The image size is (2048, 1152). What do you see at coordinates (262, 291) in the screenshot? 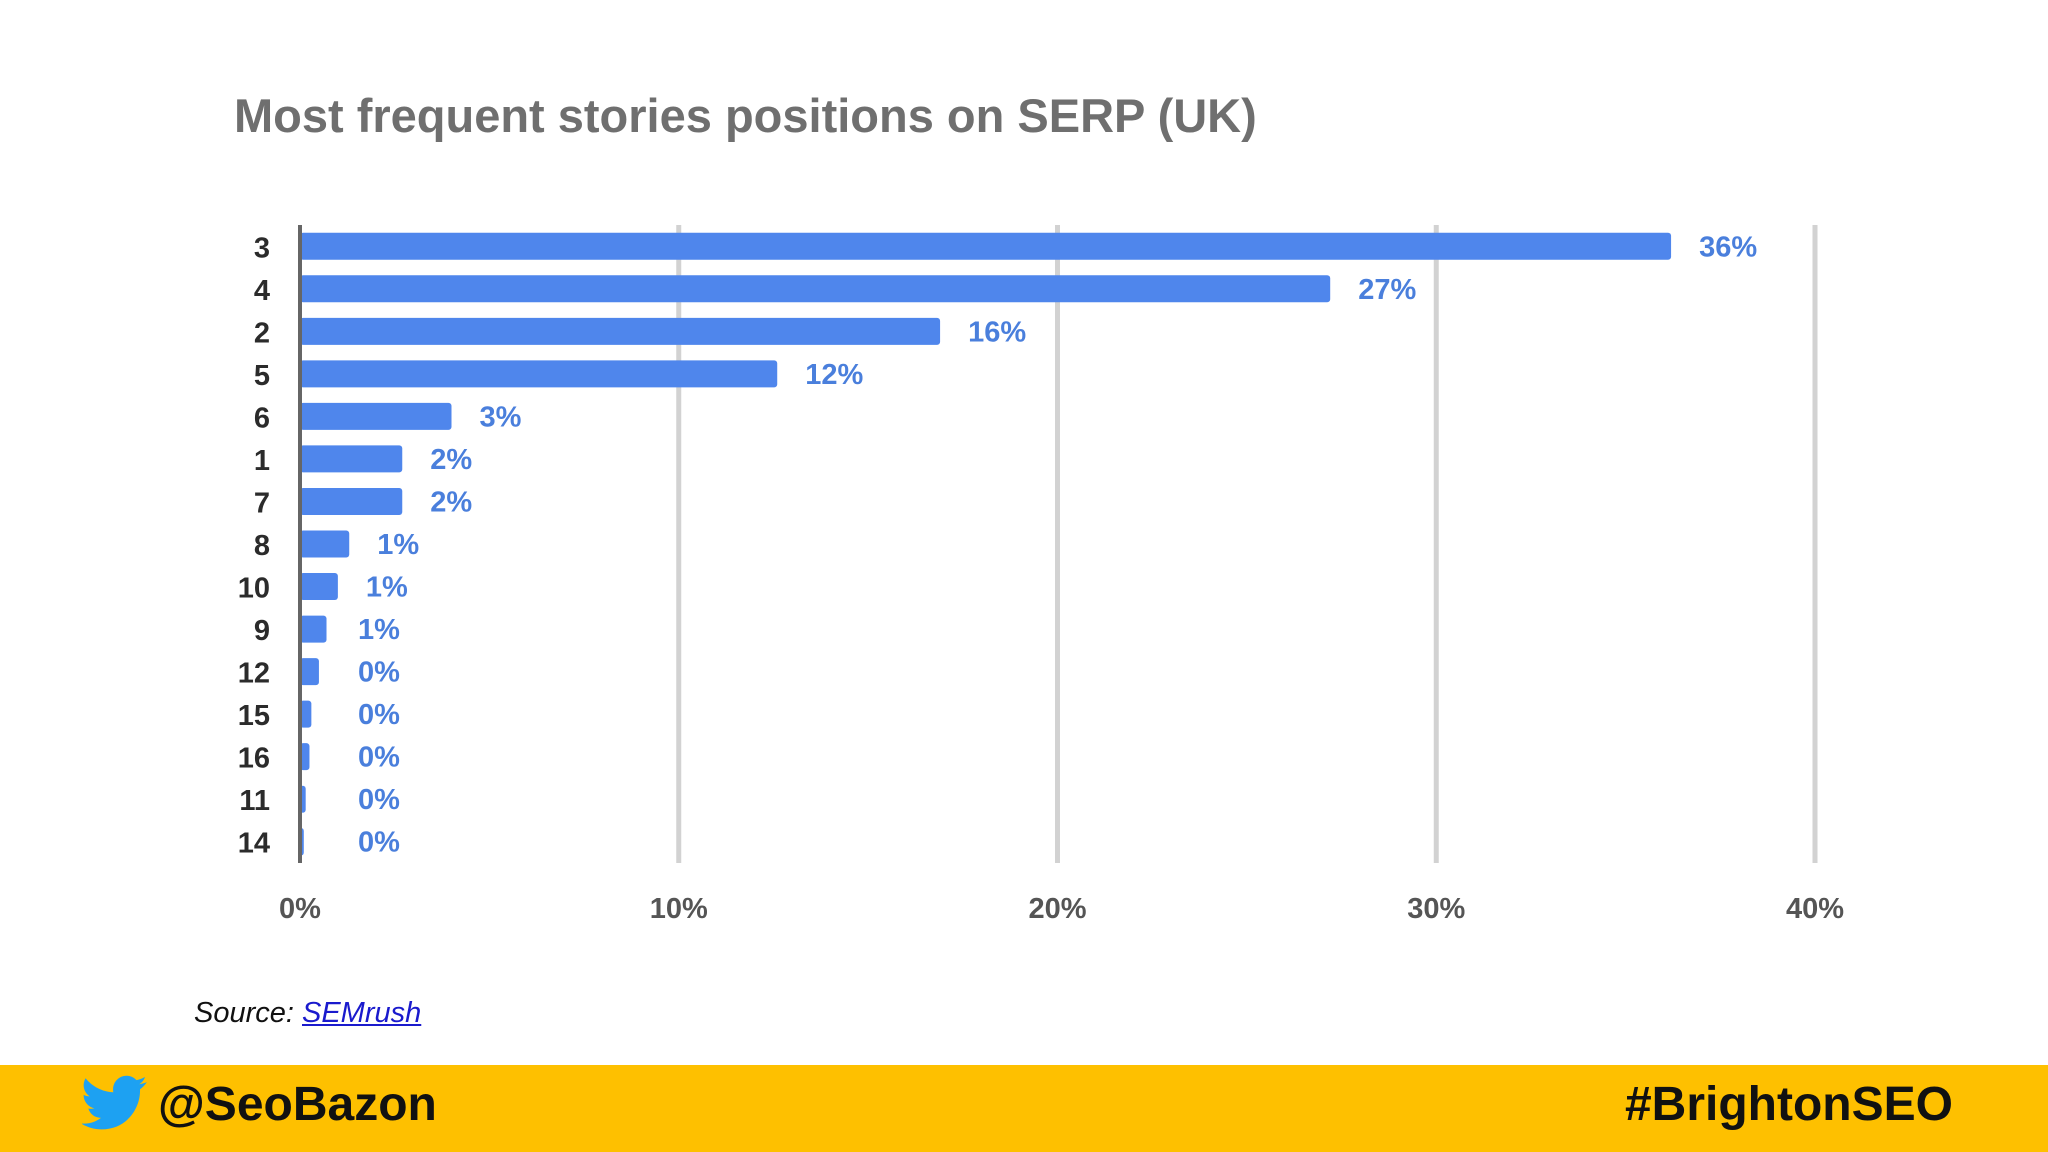
I see `category-label: 4` at bounding box center [262, 291].